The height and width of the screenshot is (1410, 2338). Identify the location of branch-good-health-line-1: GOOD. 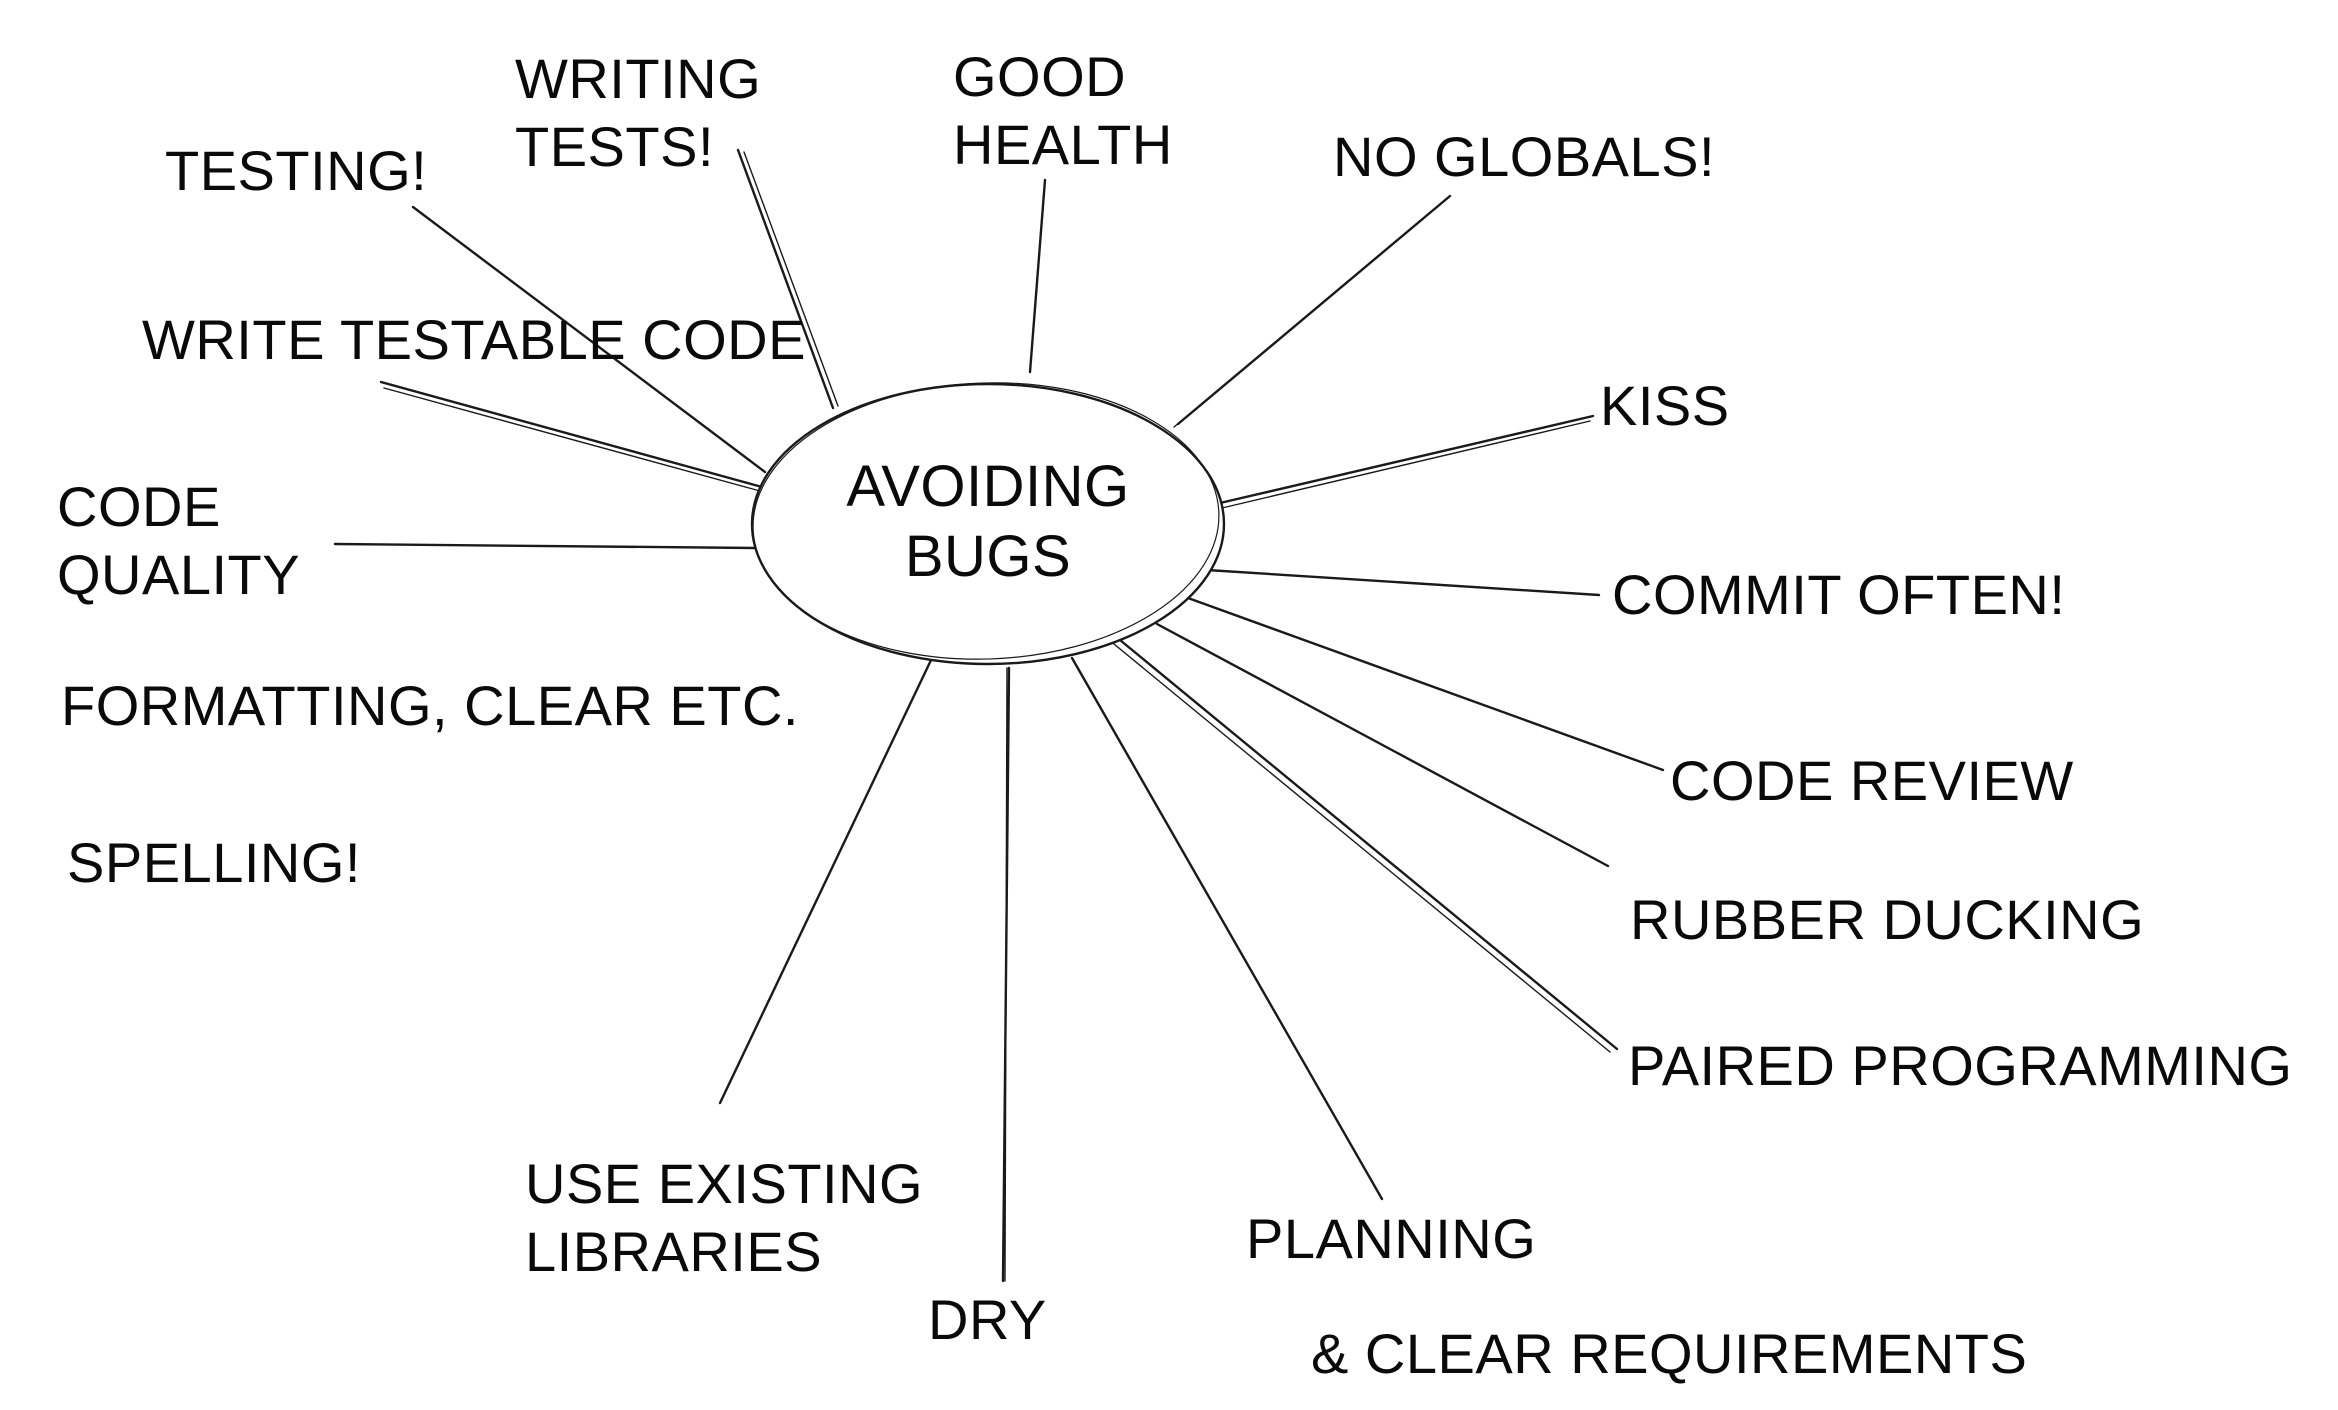
(1040, 76).